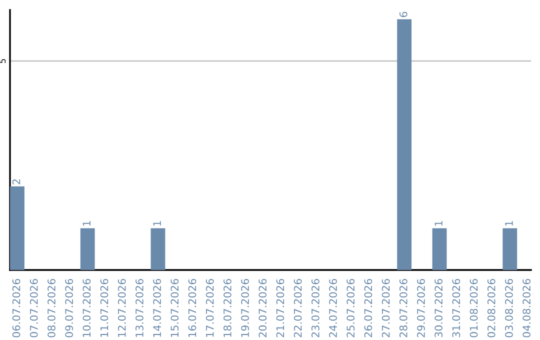 The image size is (540, 340). What do you see at coordinates (210, 307) in the screenshot?
I see `x-tick-label: 17.07.2026` at bounding box center [210, 307].